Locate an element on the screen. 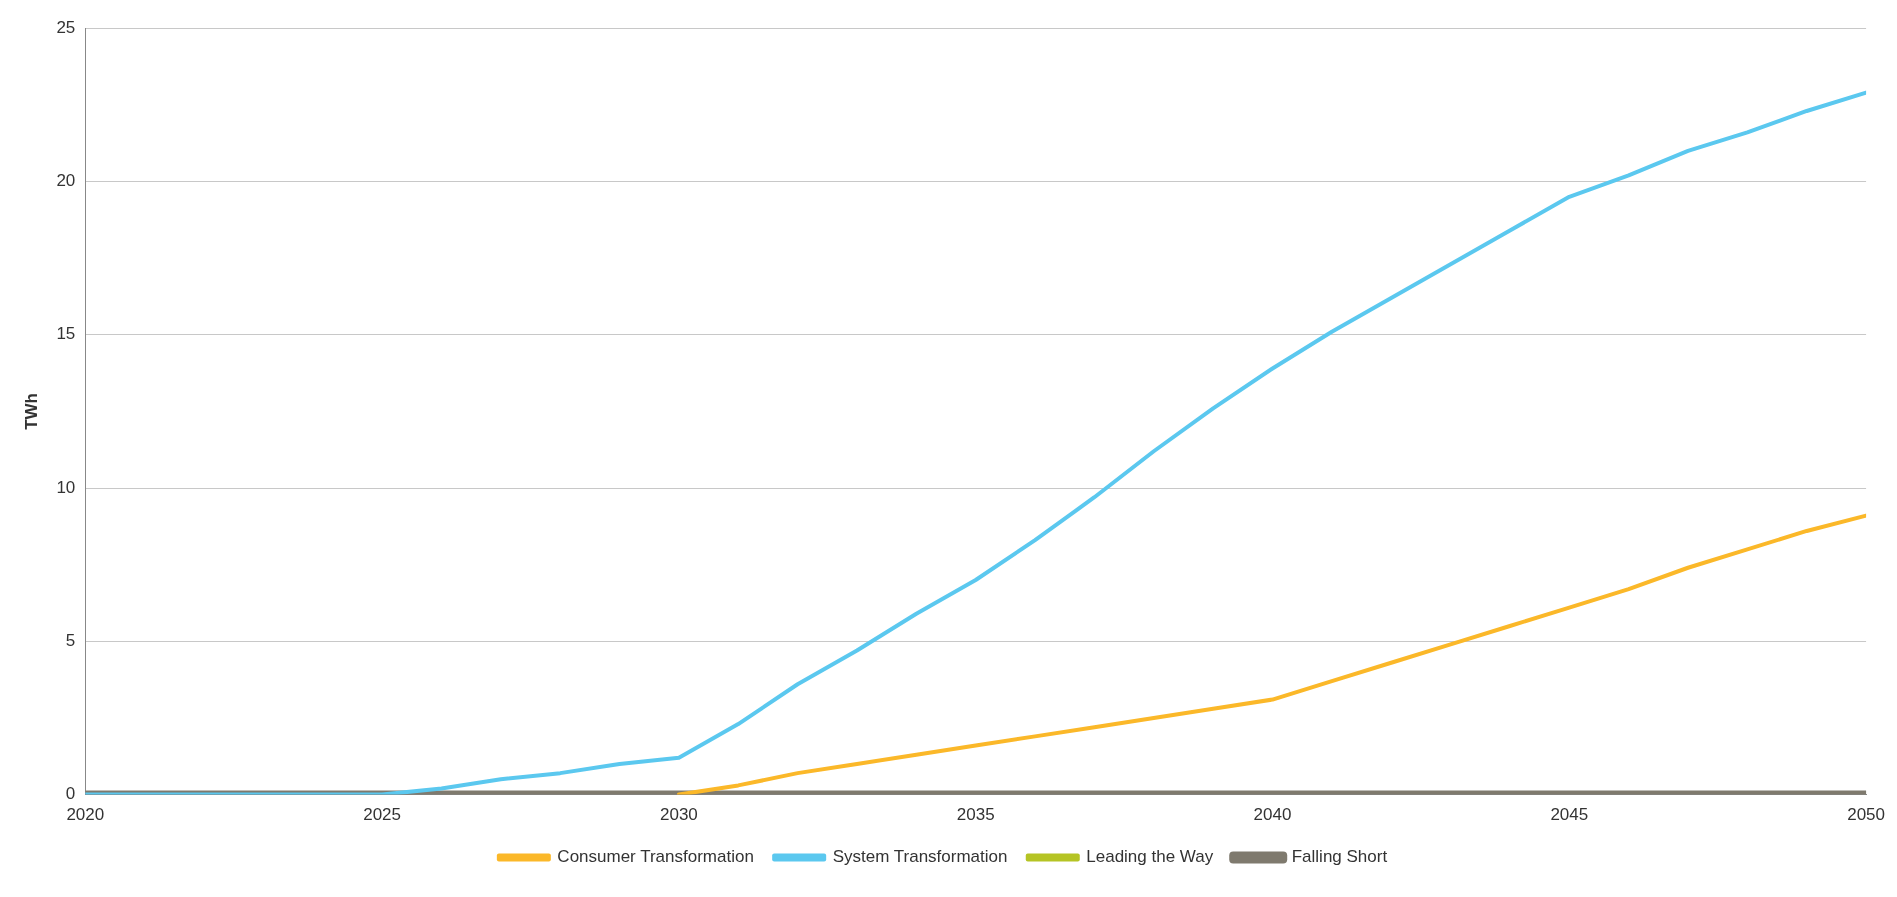  x-tick-label: 2035 is located at coordinates (975, 815).